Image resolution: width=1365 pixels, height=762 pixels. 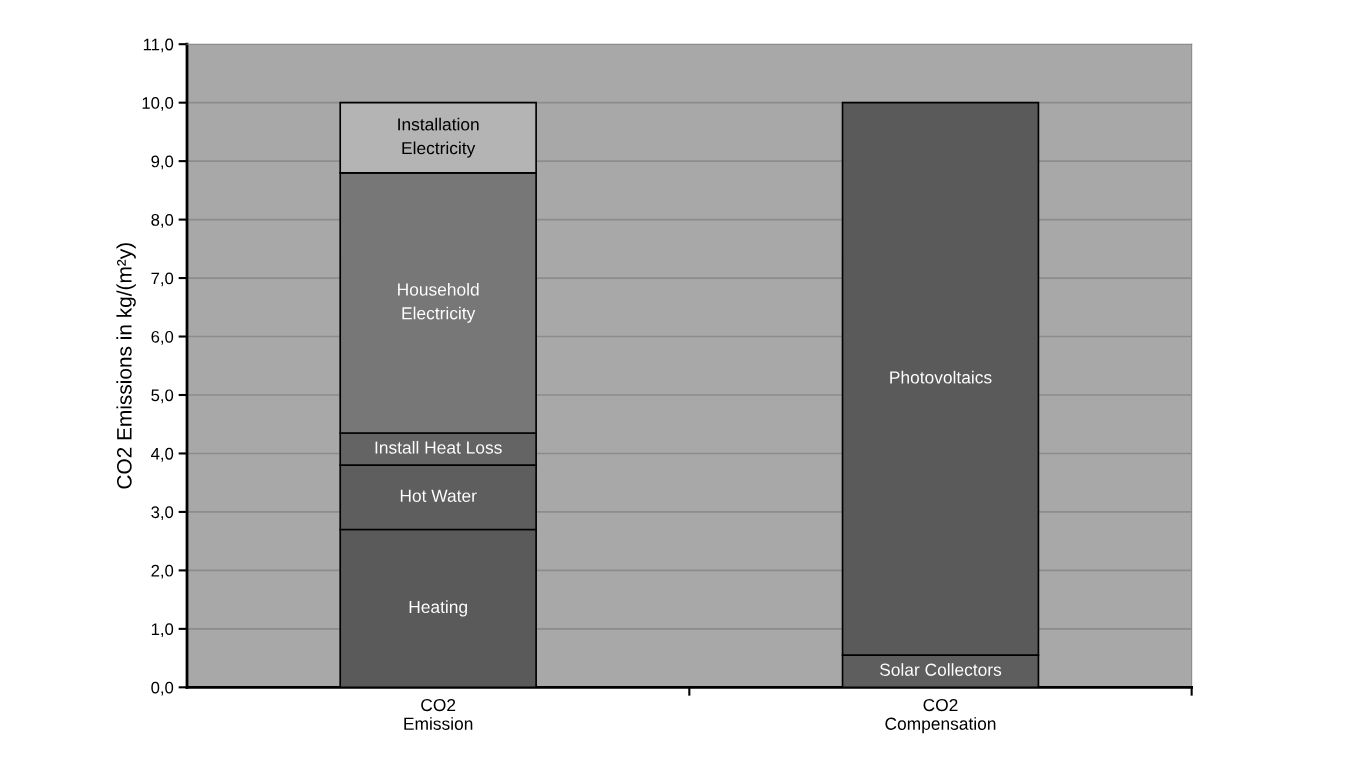 I want to click on y-tick-label: 6,0, so click(x=162, y=337).